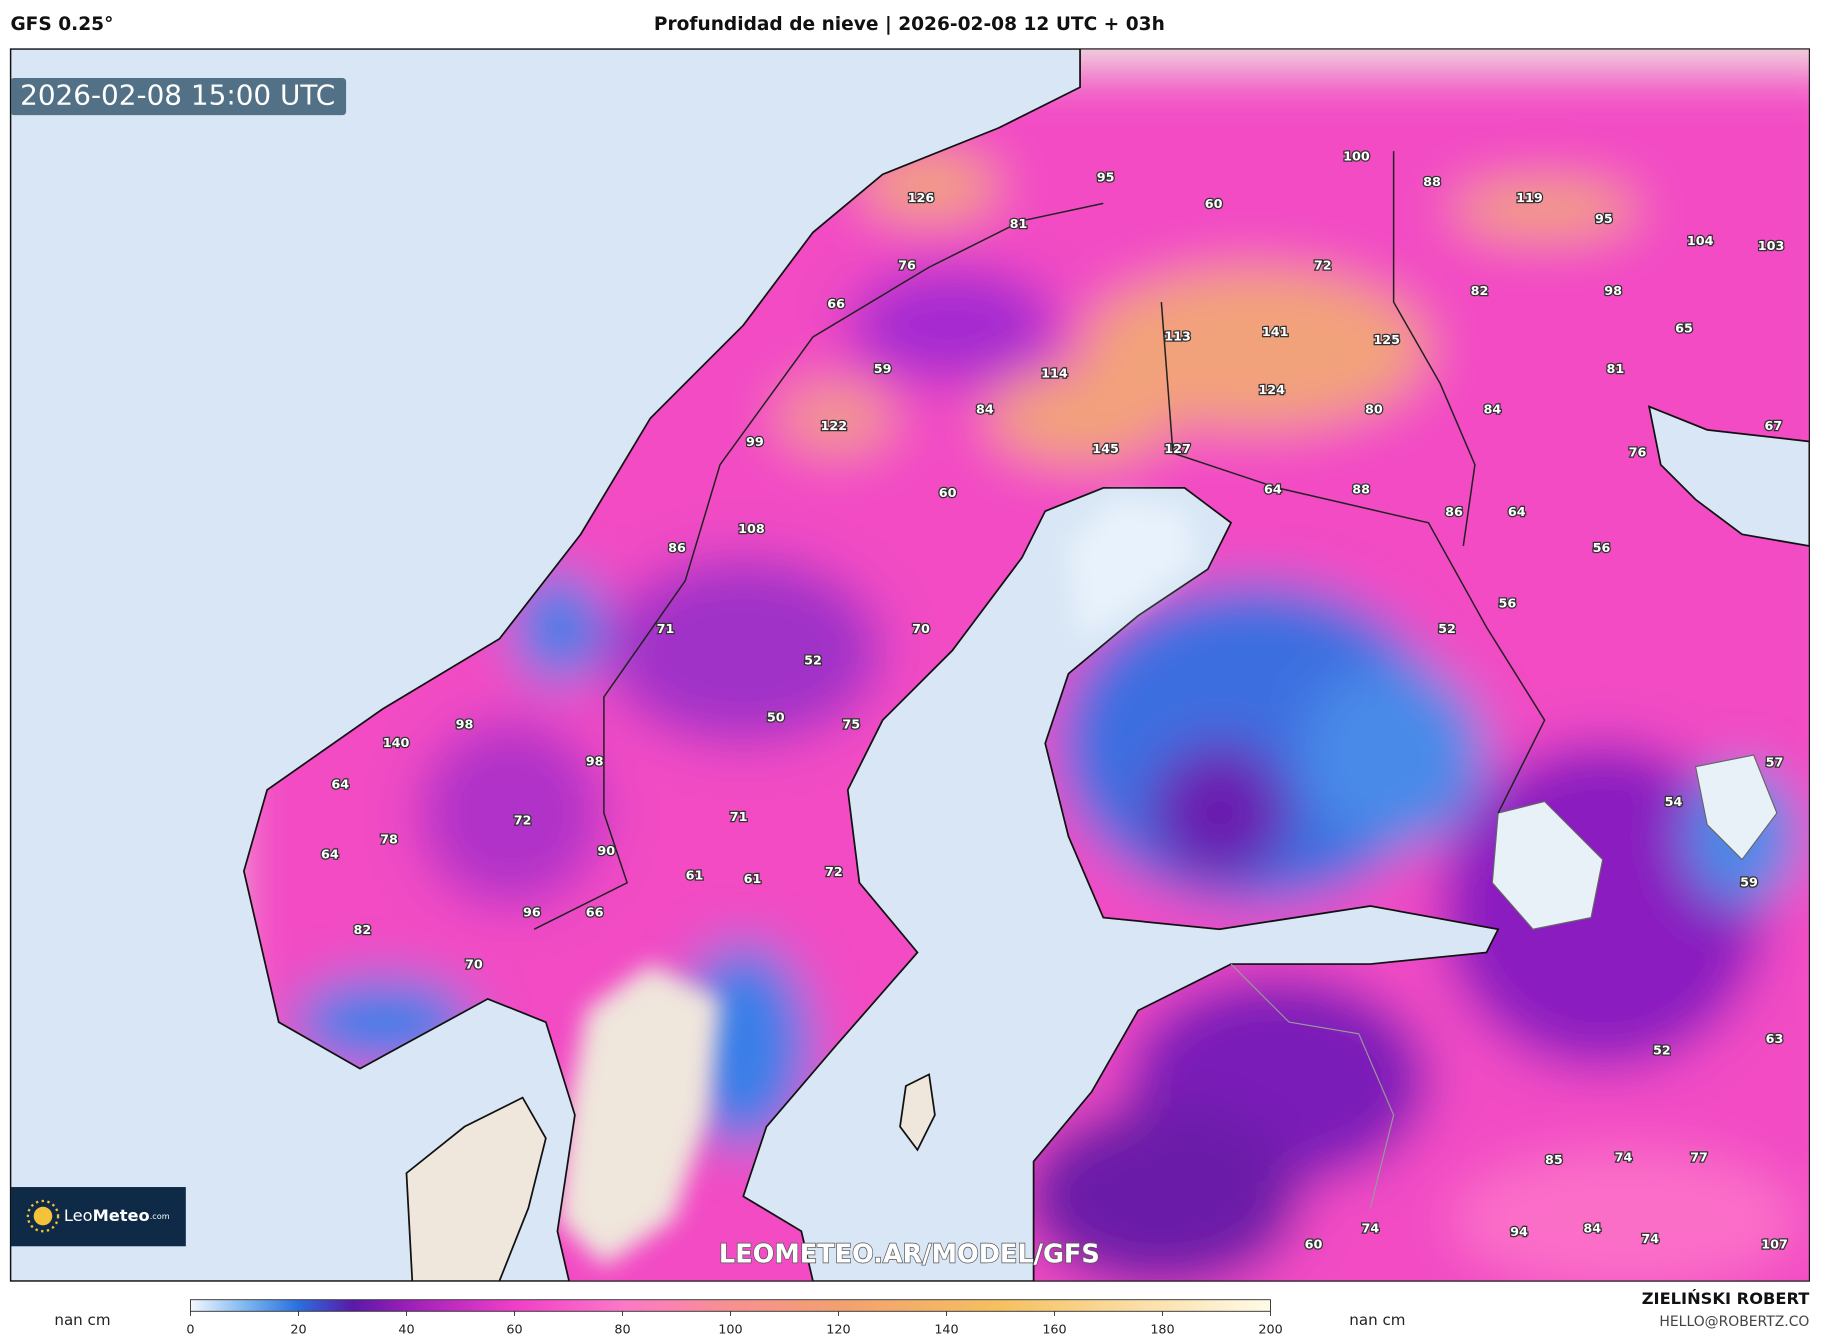 The width and height of the screenshot is (1821, 1337). I want to click on lake-onega, so click(1736, 807).